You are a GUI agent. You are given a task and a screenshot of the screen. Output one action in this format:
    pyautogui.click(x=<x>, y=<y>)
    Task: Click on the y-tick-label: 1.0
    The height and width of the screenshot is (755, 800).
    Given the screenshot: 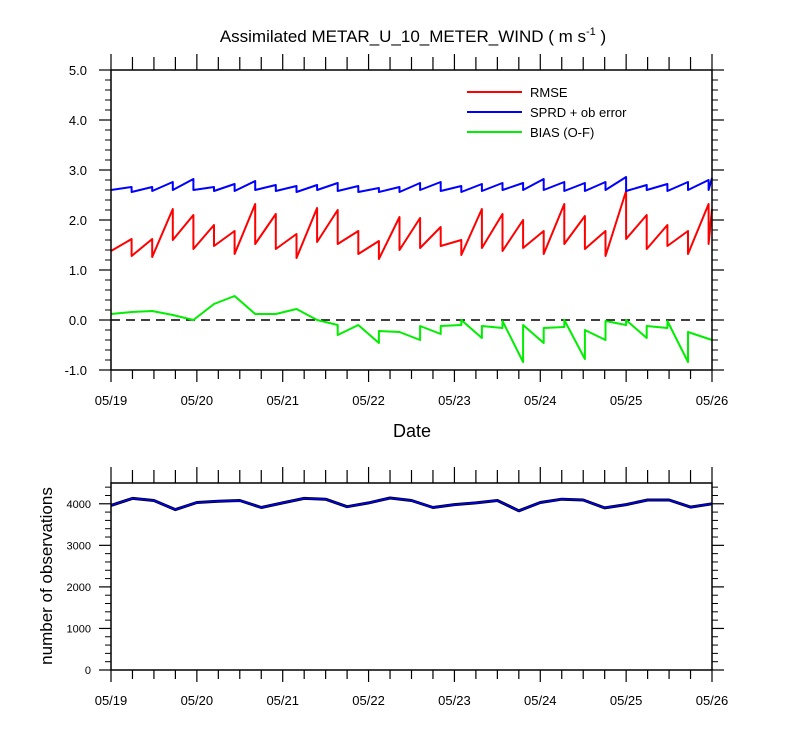 What is the action you would take?
    pyautogui.click(x=78, y=270)
    